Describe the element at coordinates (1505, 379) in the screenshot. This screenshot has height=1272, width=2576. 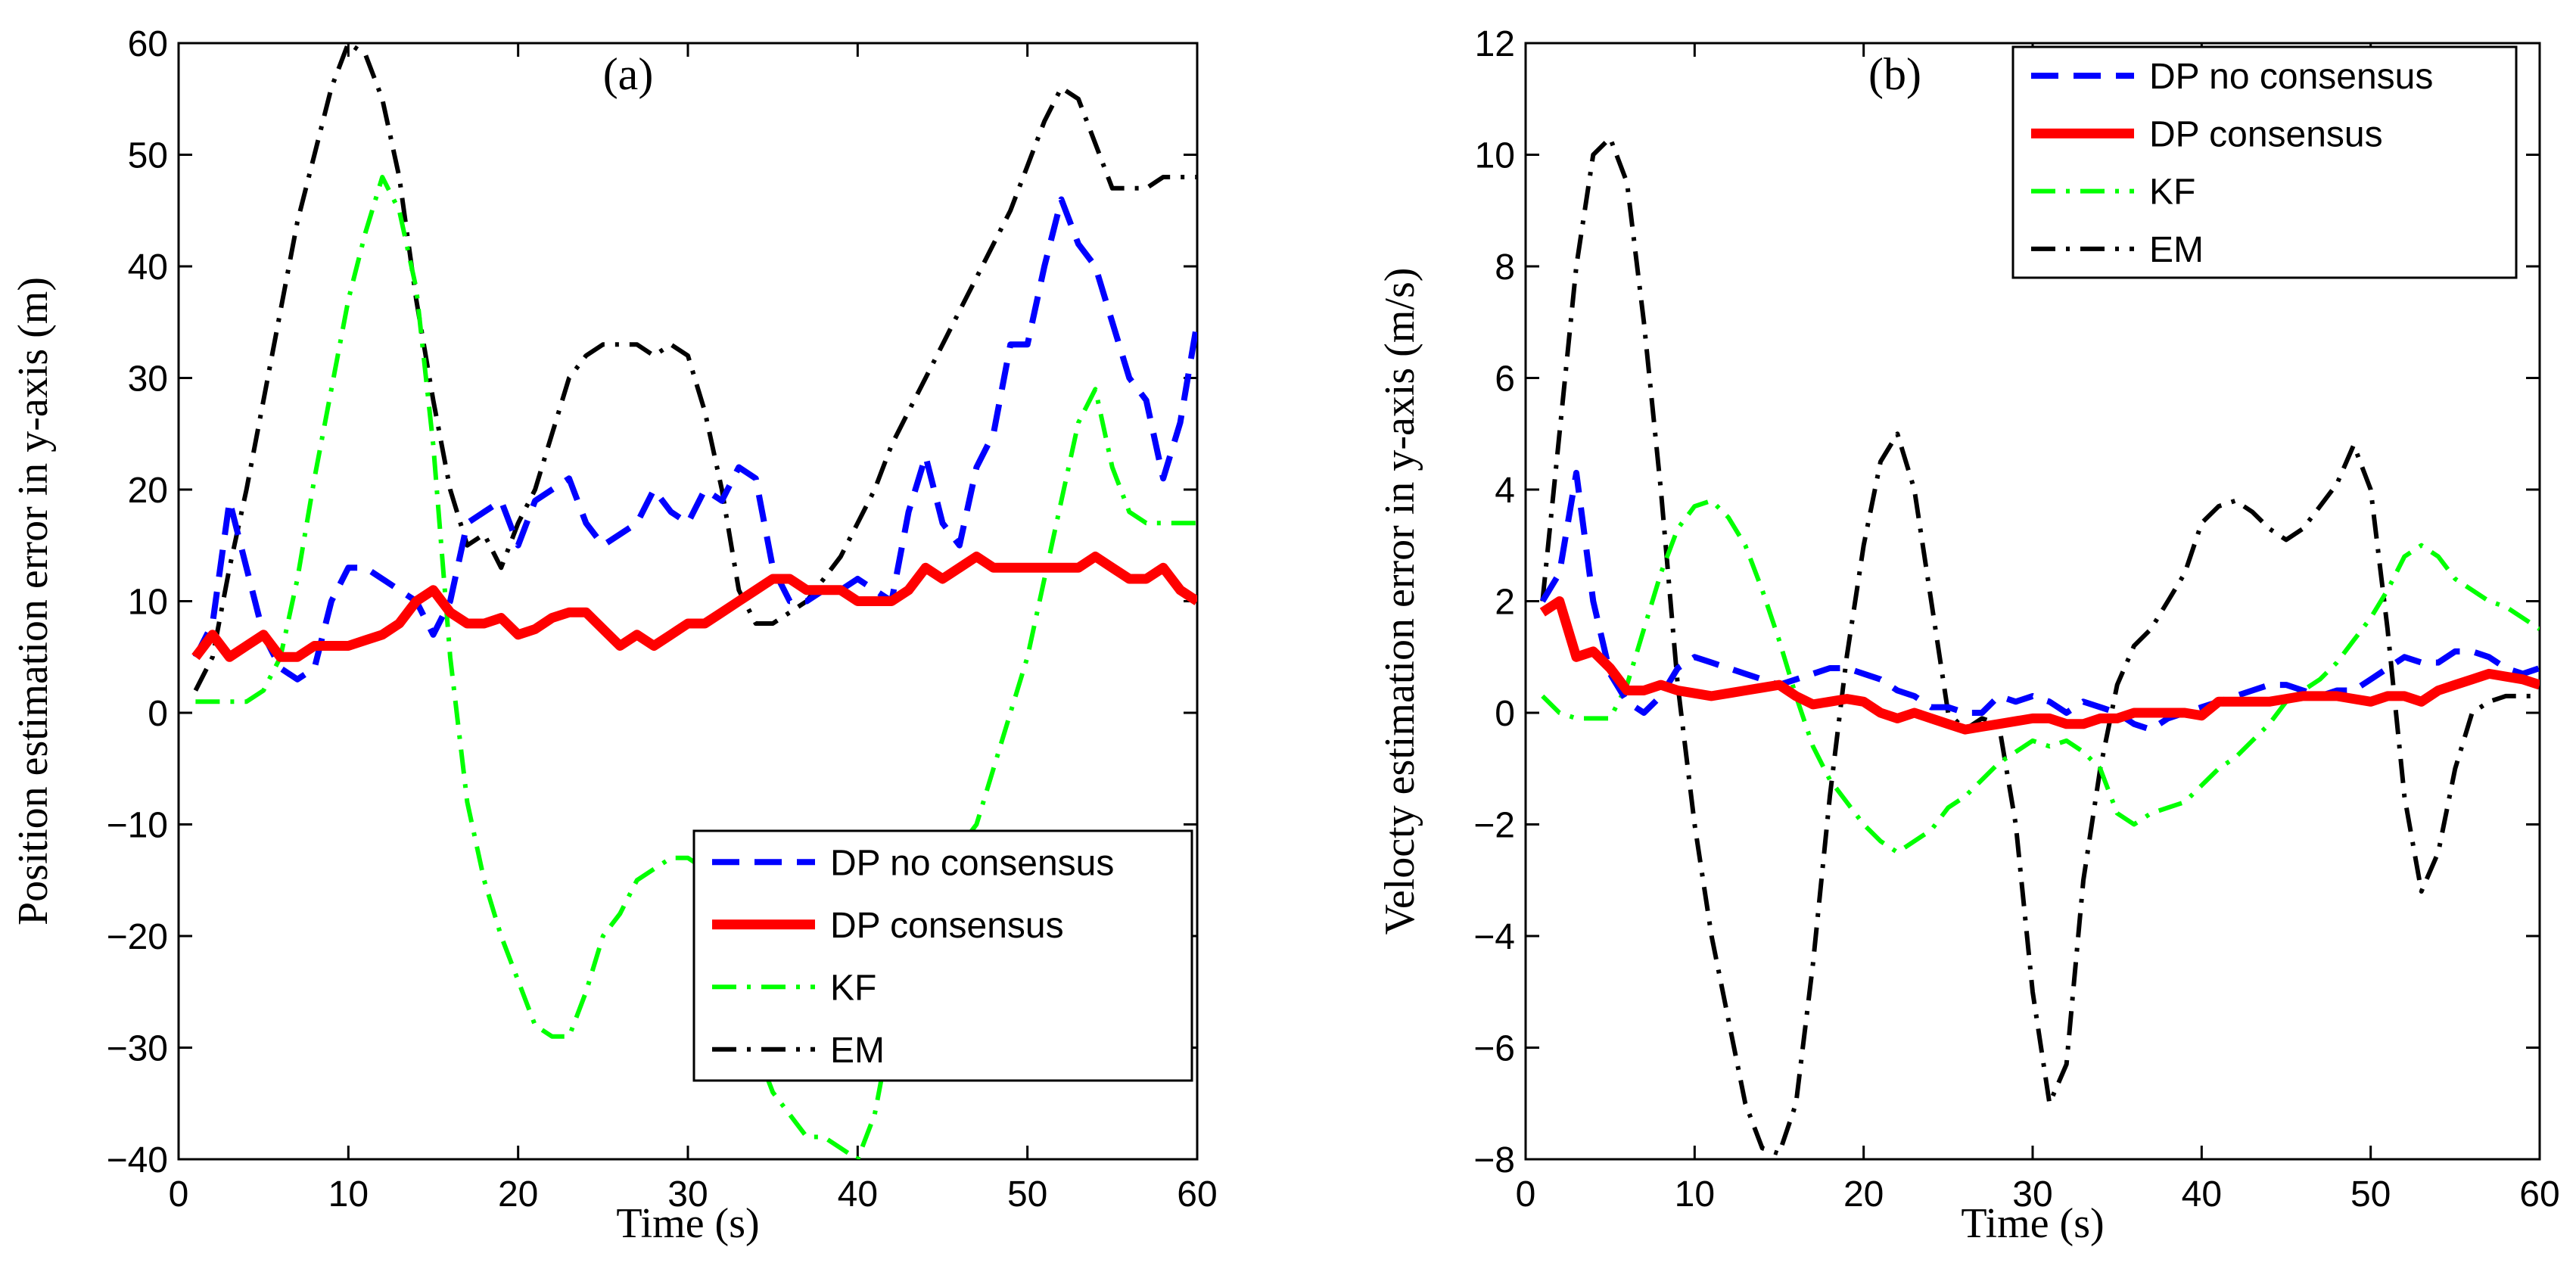
I see `y-tick-label: 6` at that location.